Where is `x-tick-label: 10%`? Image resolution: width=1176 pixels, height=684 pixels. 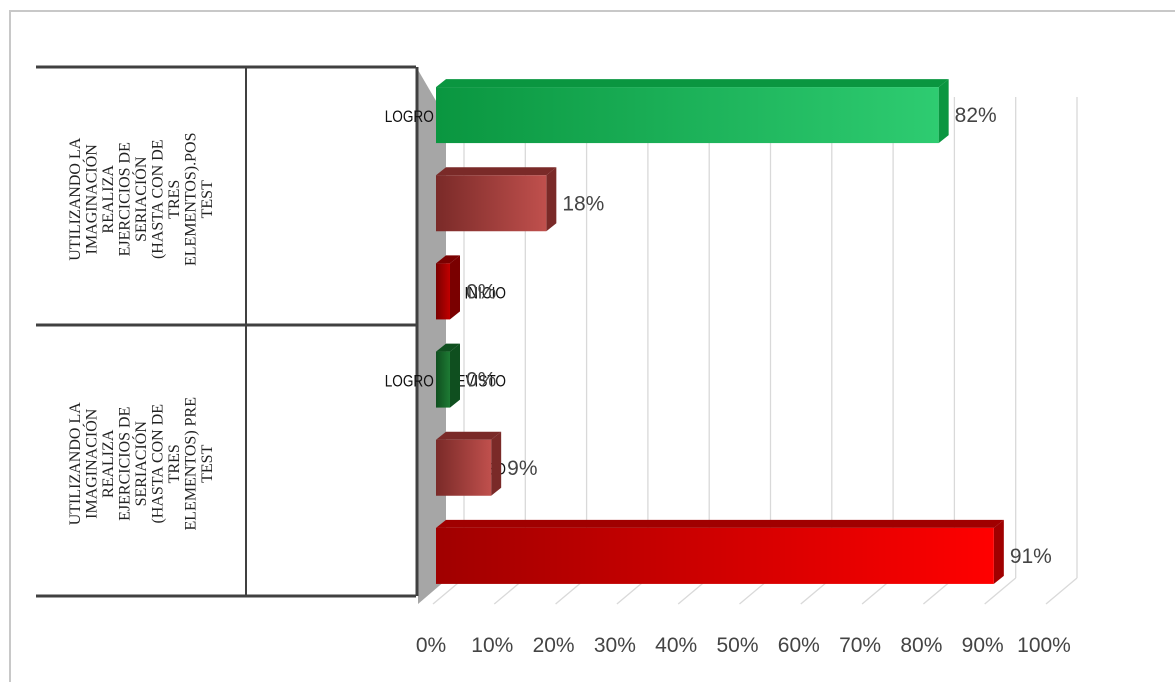 x-tick-label: 10% is located at coordinates (492, 645).